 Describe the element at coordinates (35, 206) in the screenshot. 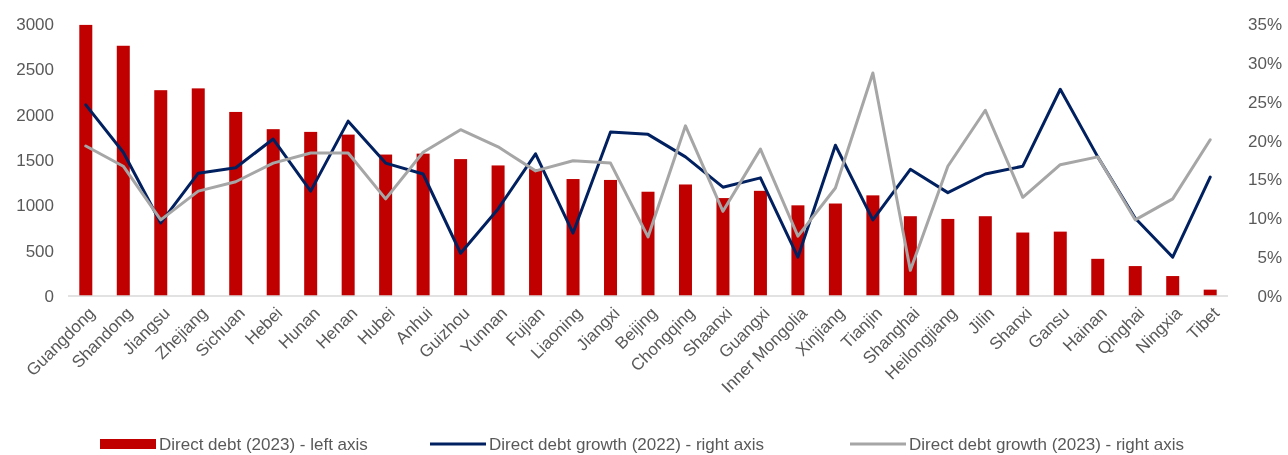

I see `y-tick-label: 1000` at that location.